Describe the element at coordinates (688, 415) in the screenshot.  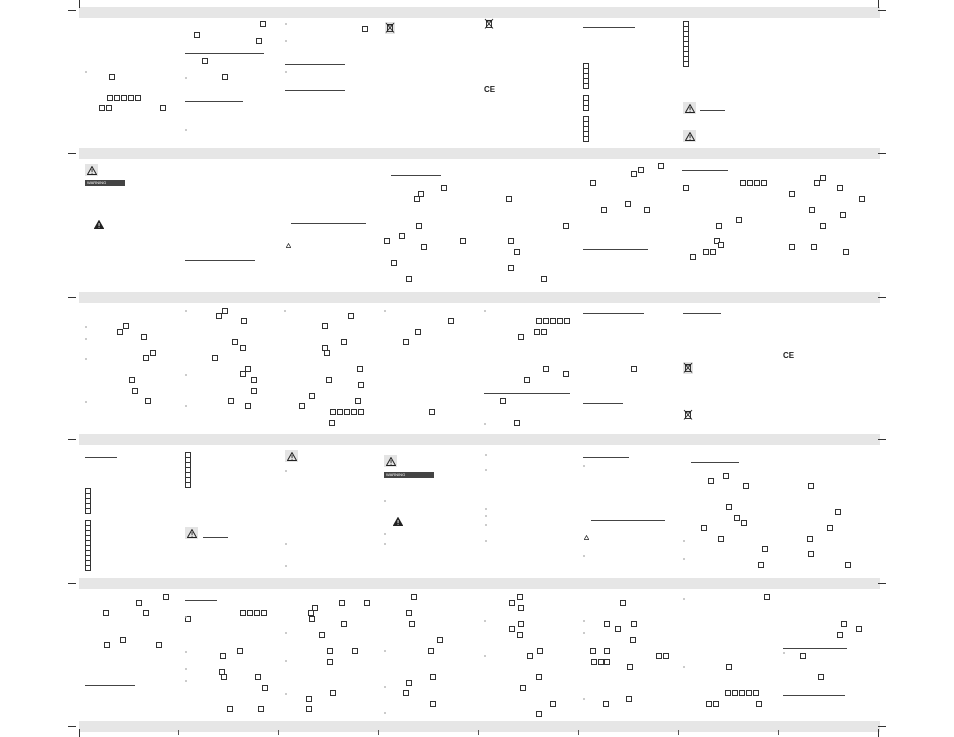
I see `crossed-bin-icon` at that location.